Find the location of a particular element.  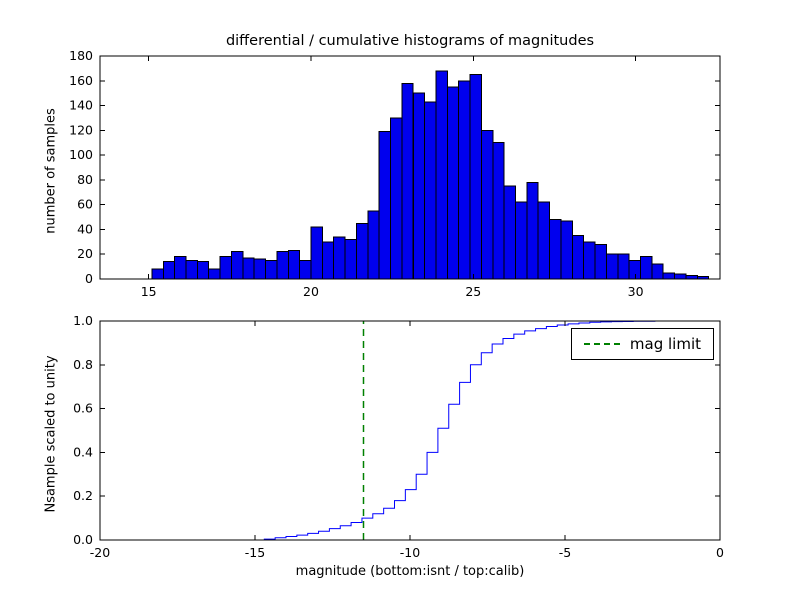

y-tick-label: 0.4 is located at coordinates (83, 451).